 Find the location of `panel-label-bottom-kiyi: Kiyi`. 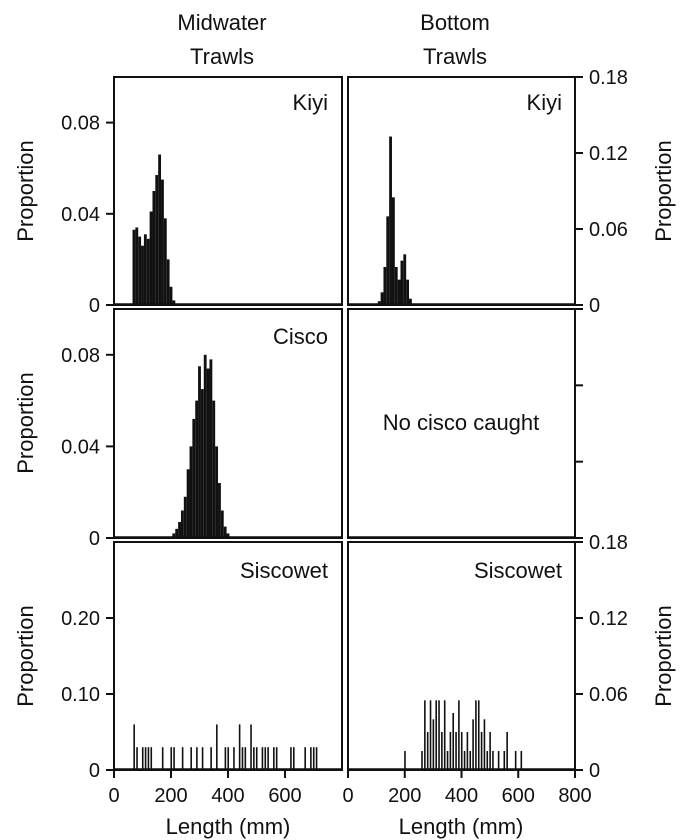

panel-label-bottom-kiyi: Kiyi is located at coordinates (544, 102).